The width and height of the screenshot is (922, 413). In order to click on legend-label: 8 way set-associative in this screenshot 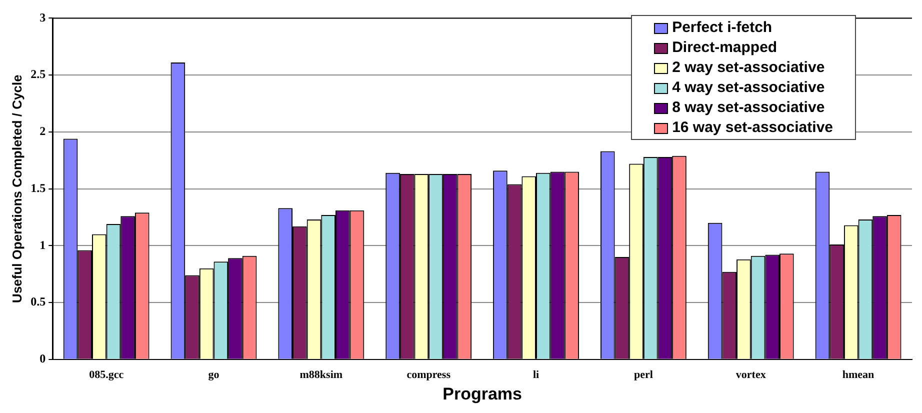, I will do `click(748, 108)`.